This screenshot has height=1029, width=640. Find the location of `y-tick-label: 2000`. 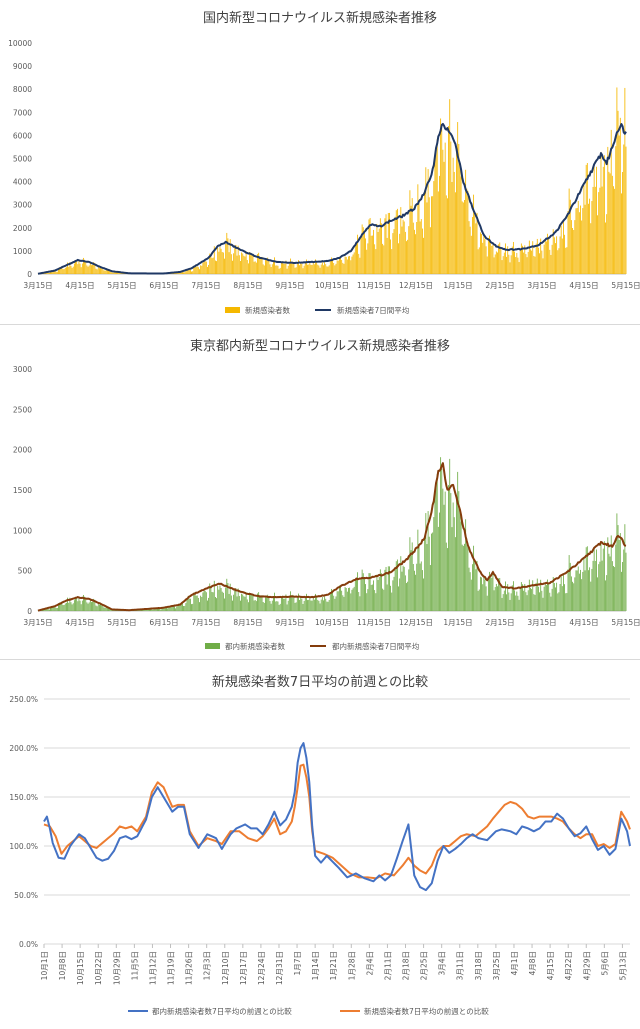

y-tick-label: 2000 is located at coordinates (22, 228).